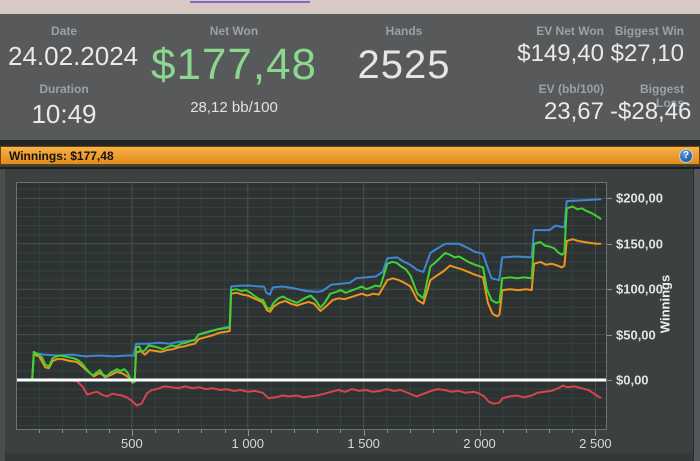  What do you see at coordinates (234, 31) in the screenshot?
I see `net-won-label: Net Won` at bounding box center [234, 31].